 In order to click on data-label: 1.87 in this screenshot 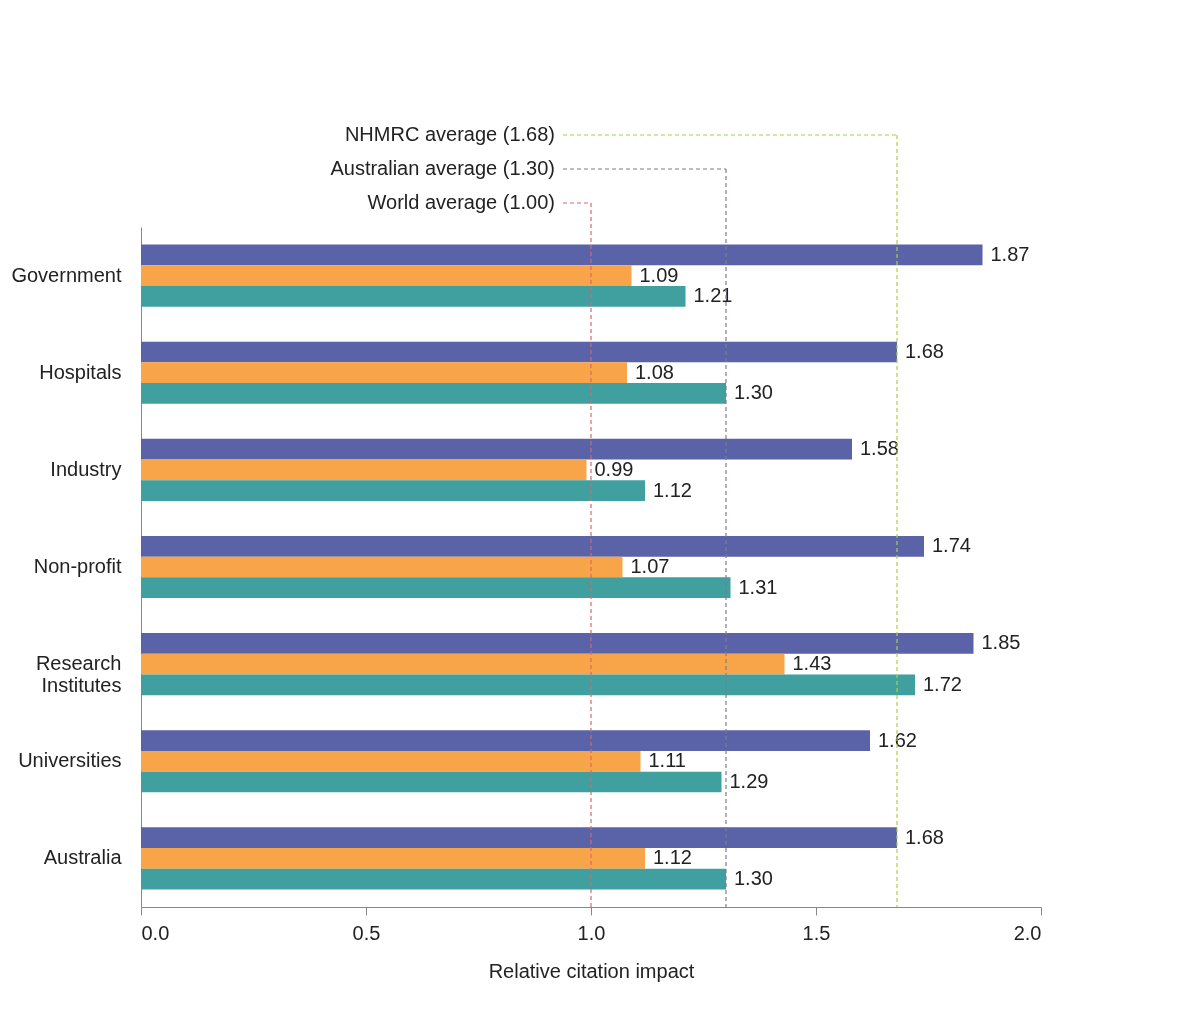, I will do `click(1010, 253)`.